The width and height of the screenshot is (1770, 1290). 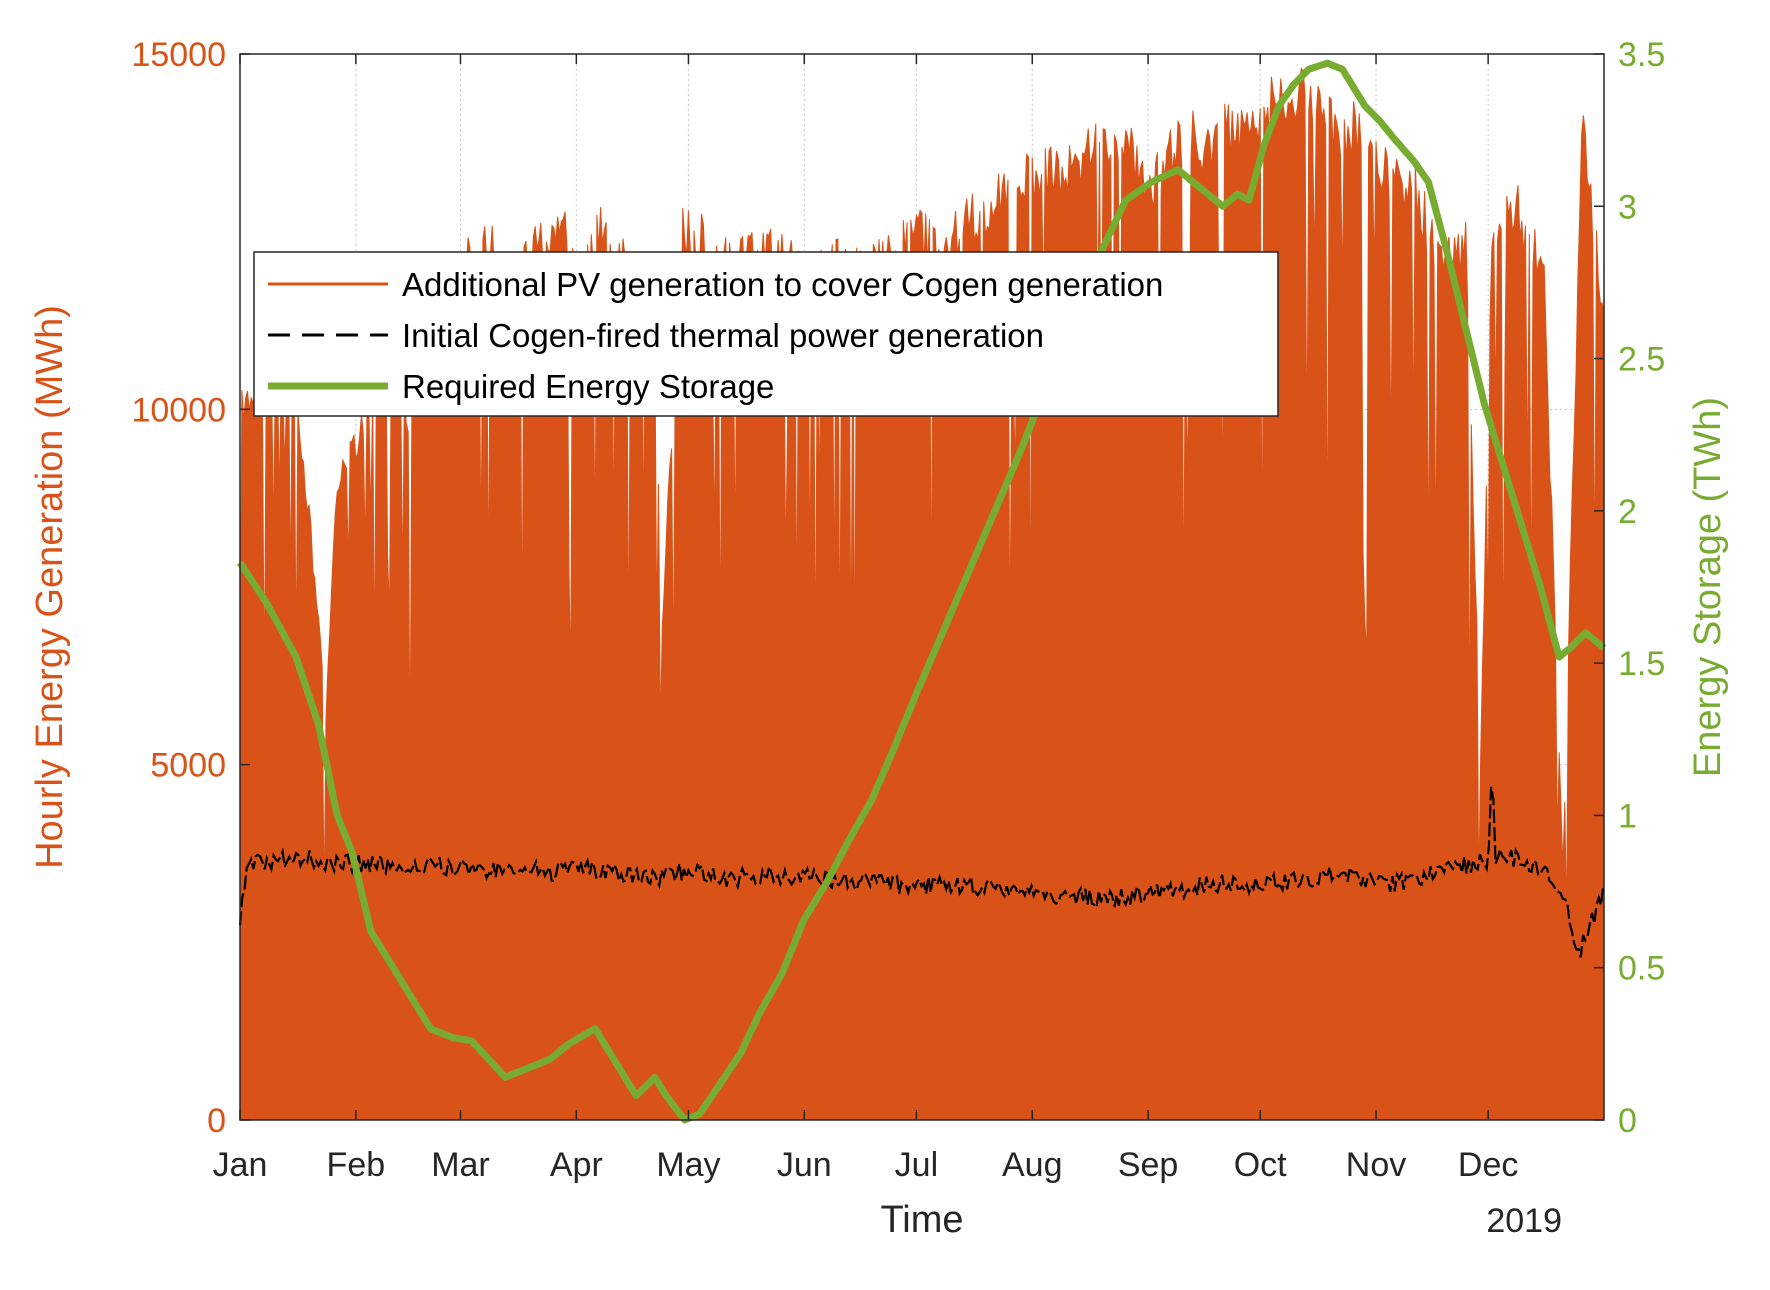 What do you see at coordinates (1524, 1221) in the screenshot?
I see `year-label: 2019` at bounding box center [1524, 1221].